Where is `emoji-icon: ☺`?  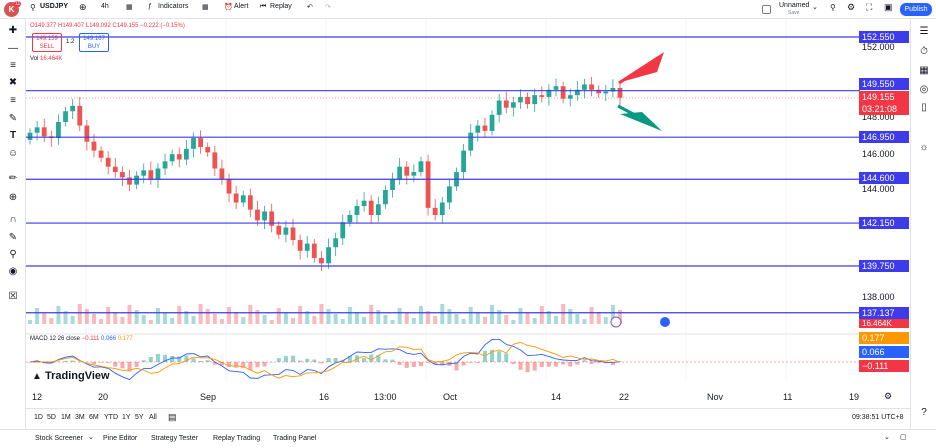
emoji-icon: ☺ is located at coordinates (13, 153).